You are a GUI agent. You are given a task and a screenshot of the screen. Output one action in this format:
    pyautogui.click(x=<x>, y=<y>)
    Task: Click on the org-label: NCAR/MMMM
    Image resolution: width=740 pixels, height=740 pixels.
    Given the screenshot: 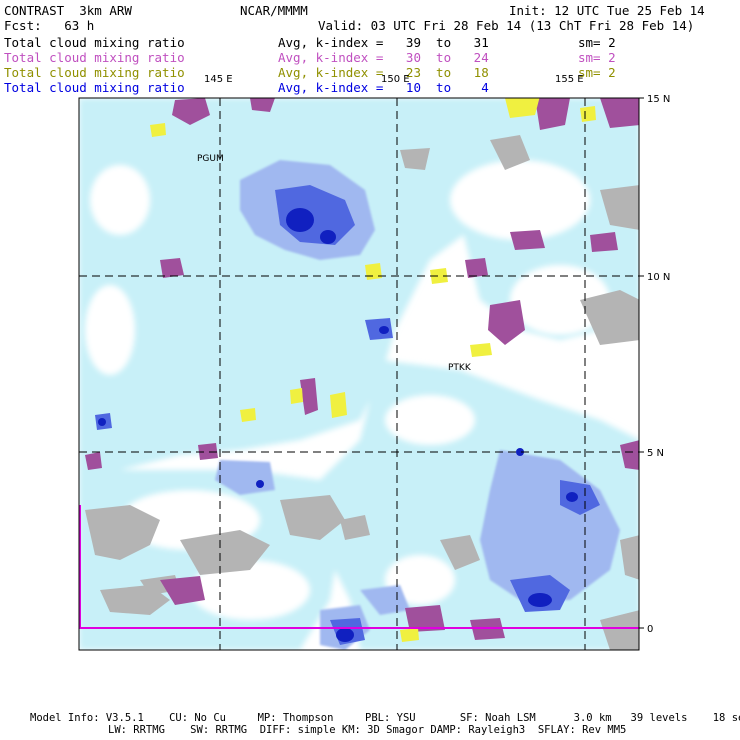 What is the action you would take?
    pyautogui.click(x=274, y=10)
    